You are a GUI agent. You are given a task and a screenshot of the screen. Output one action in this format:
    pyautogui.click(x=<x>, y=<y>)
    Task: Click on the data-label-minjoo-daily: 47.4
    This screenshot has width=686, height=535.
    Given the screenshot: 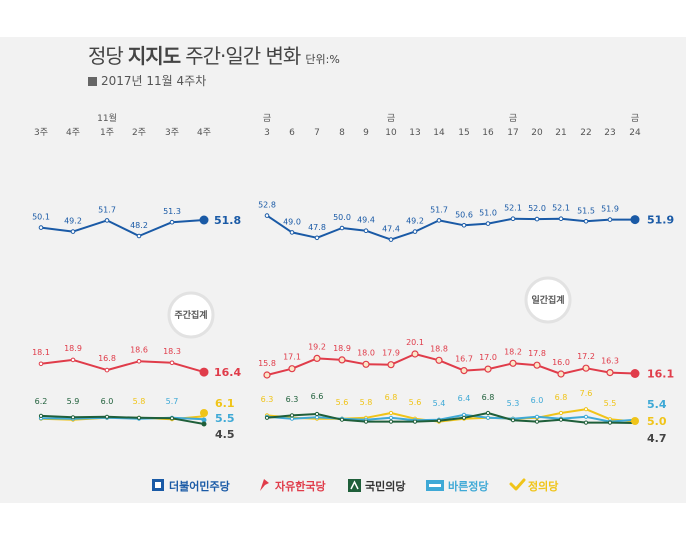 What is the action you would take?
    pyautogui.click(x=391, y=229)
    